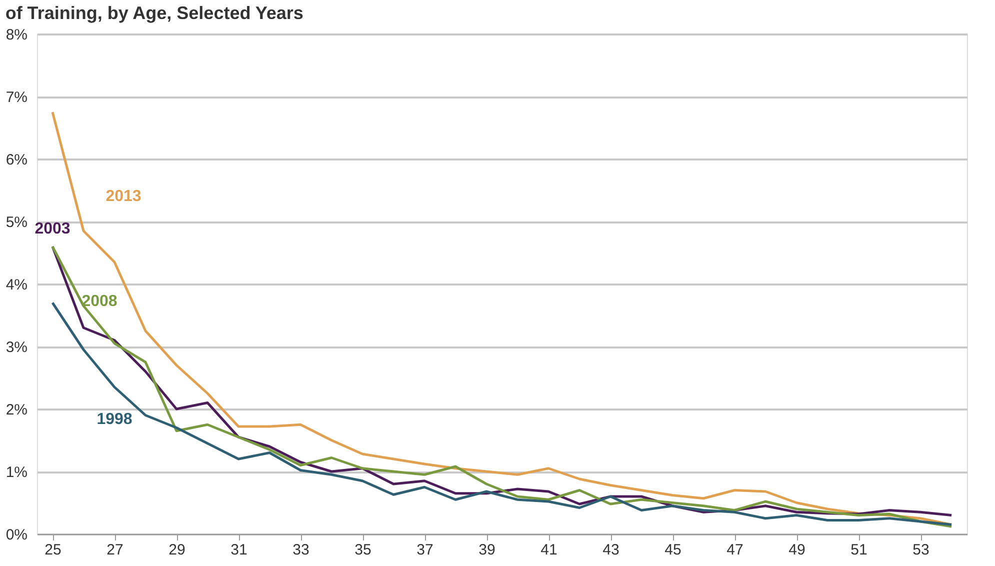  Describe the element at coordinates (17, 535) in the screenshot. I see `y-tick-label: 0%` at that location.